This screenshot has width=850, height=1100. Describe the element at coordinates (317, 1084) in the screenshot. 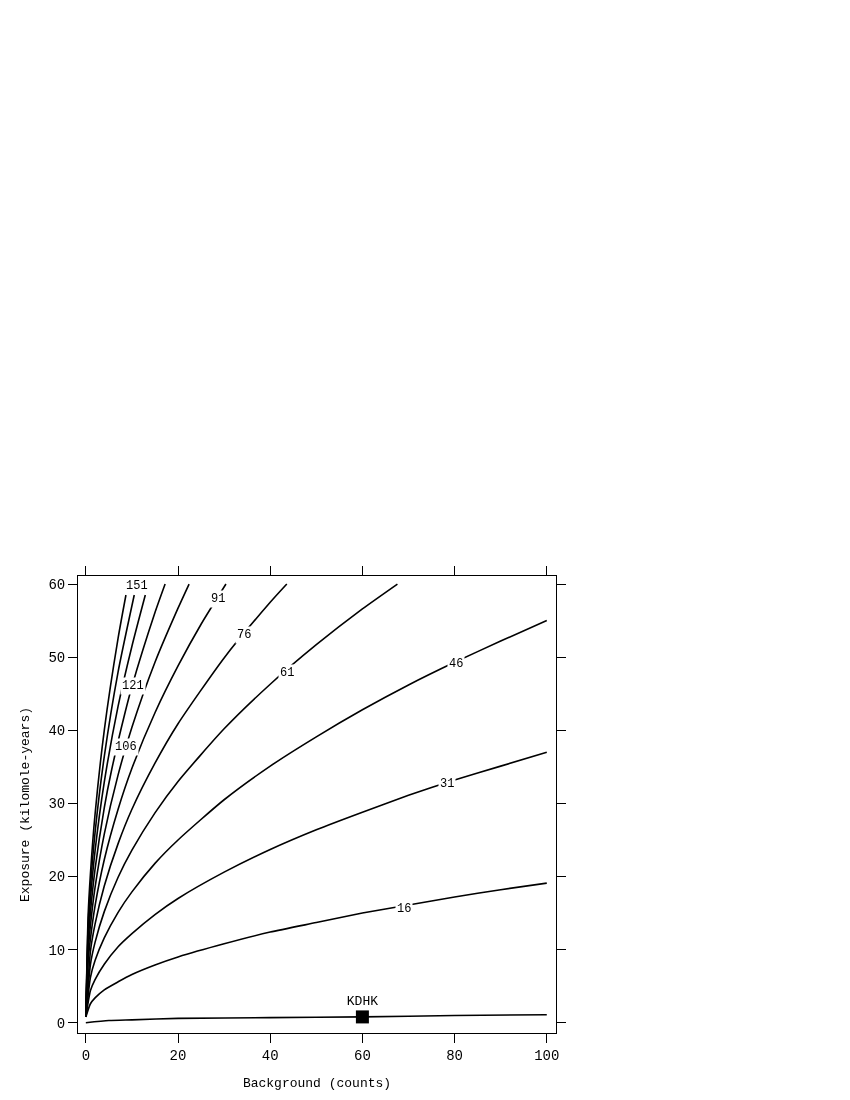

I see `x-axis-title: Background (counts)` at that location.